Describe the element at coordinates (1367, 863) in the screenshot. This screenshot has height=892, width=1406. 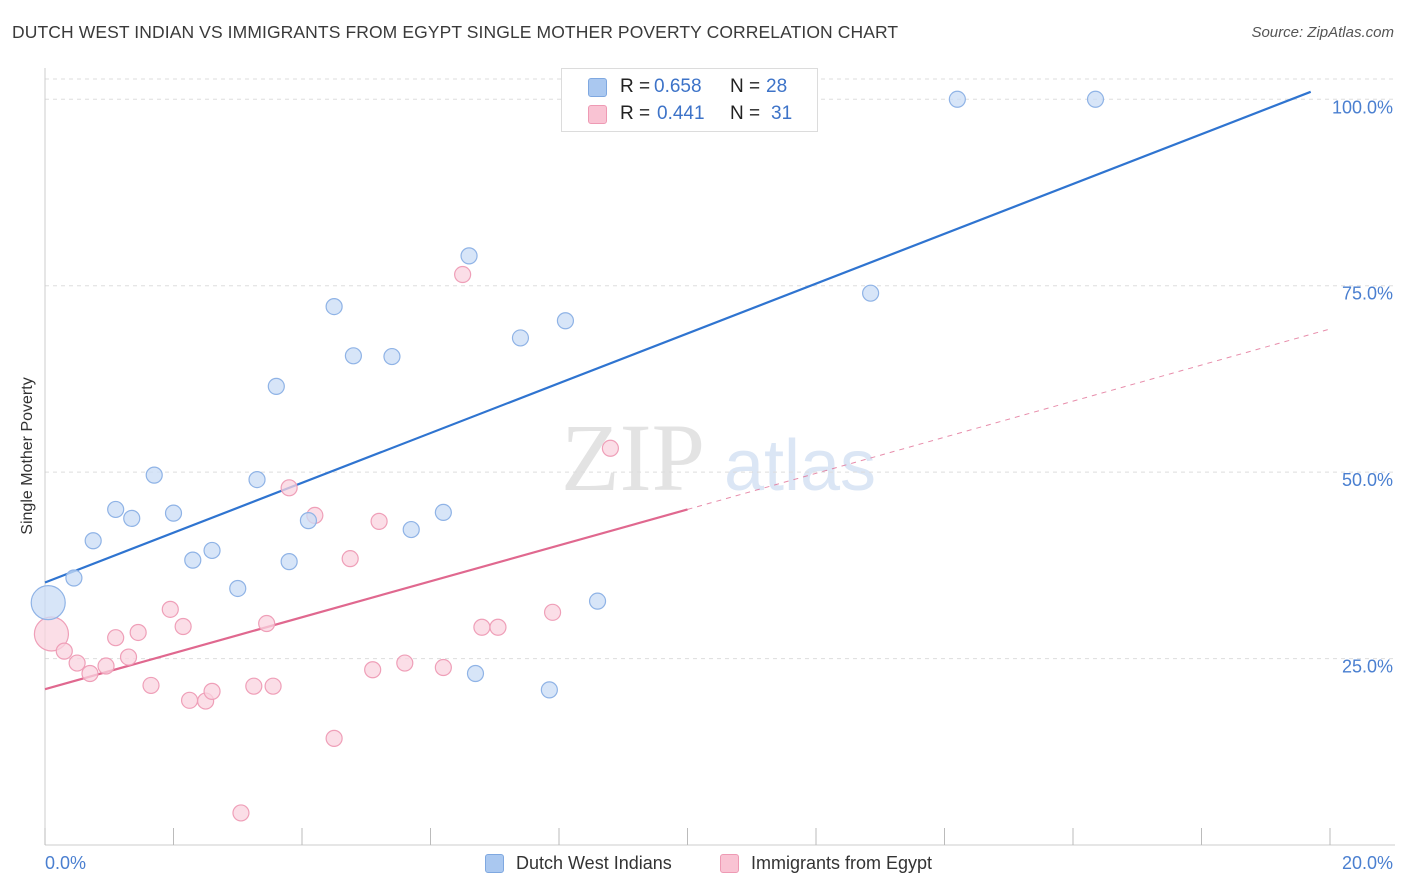
I see `x-tick-label: 20.0%` at that location.